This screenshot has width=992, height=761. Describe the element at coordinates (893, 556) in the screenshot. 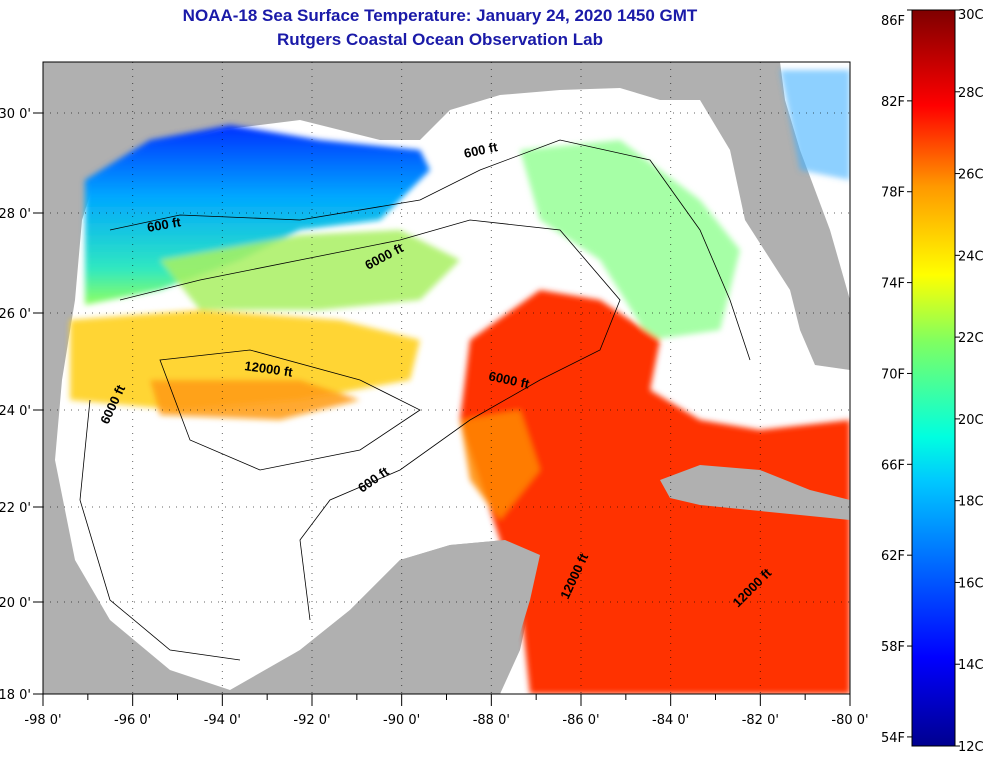

I see `colorbar-f-label: 62F` at that location.